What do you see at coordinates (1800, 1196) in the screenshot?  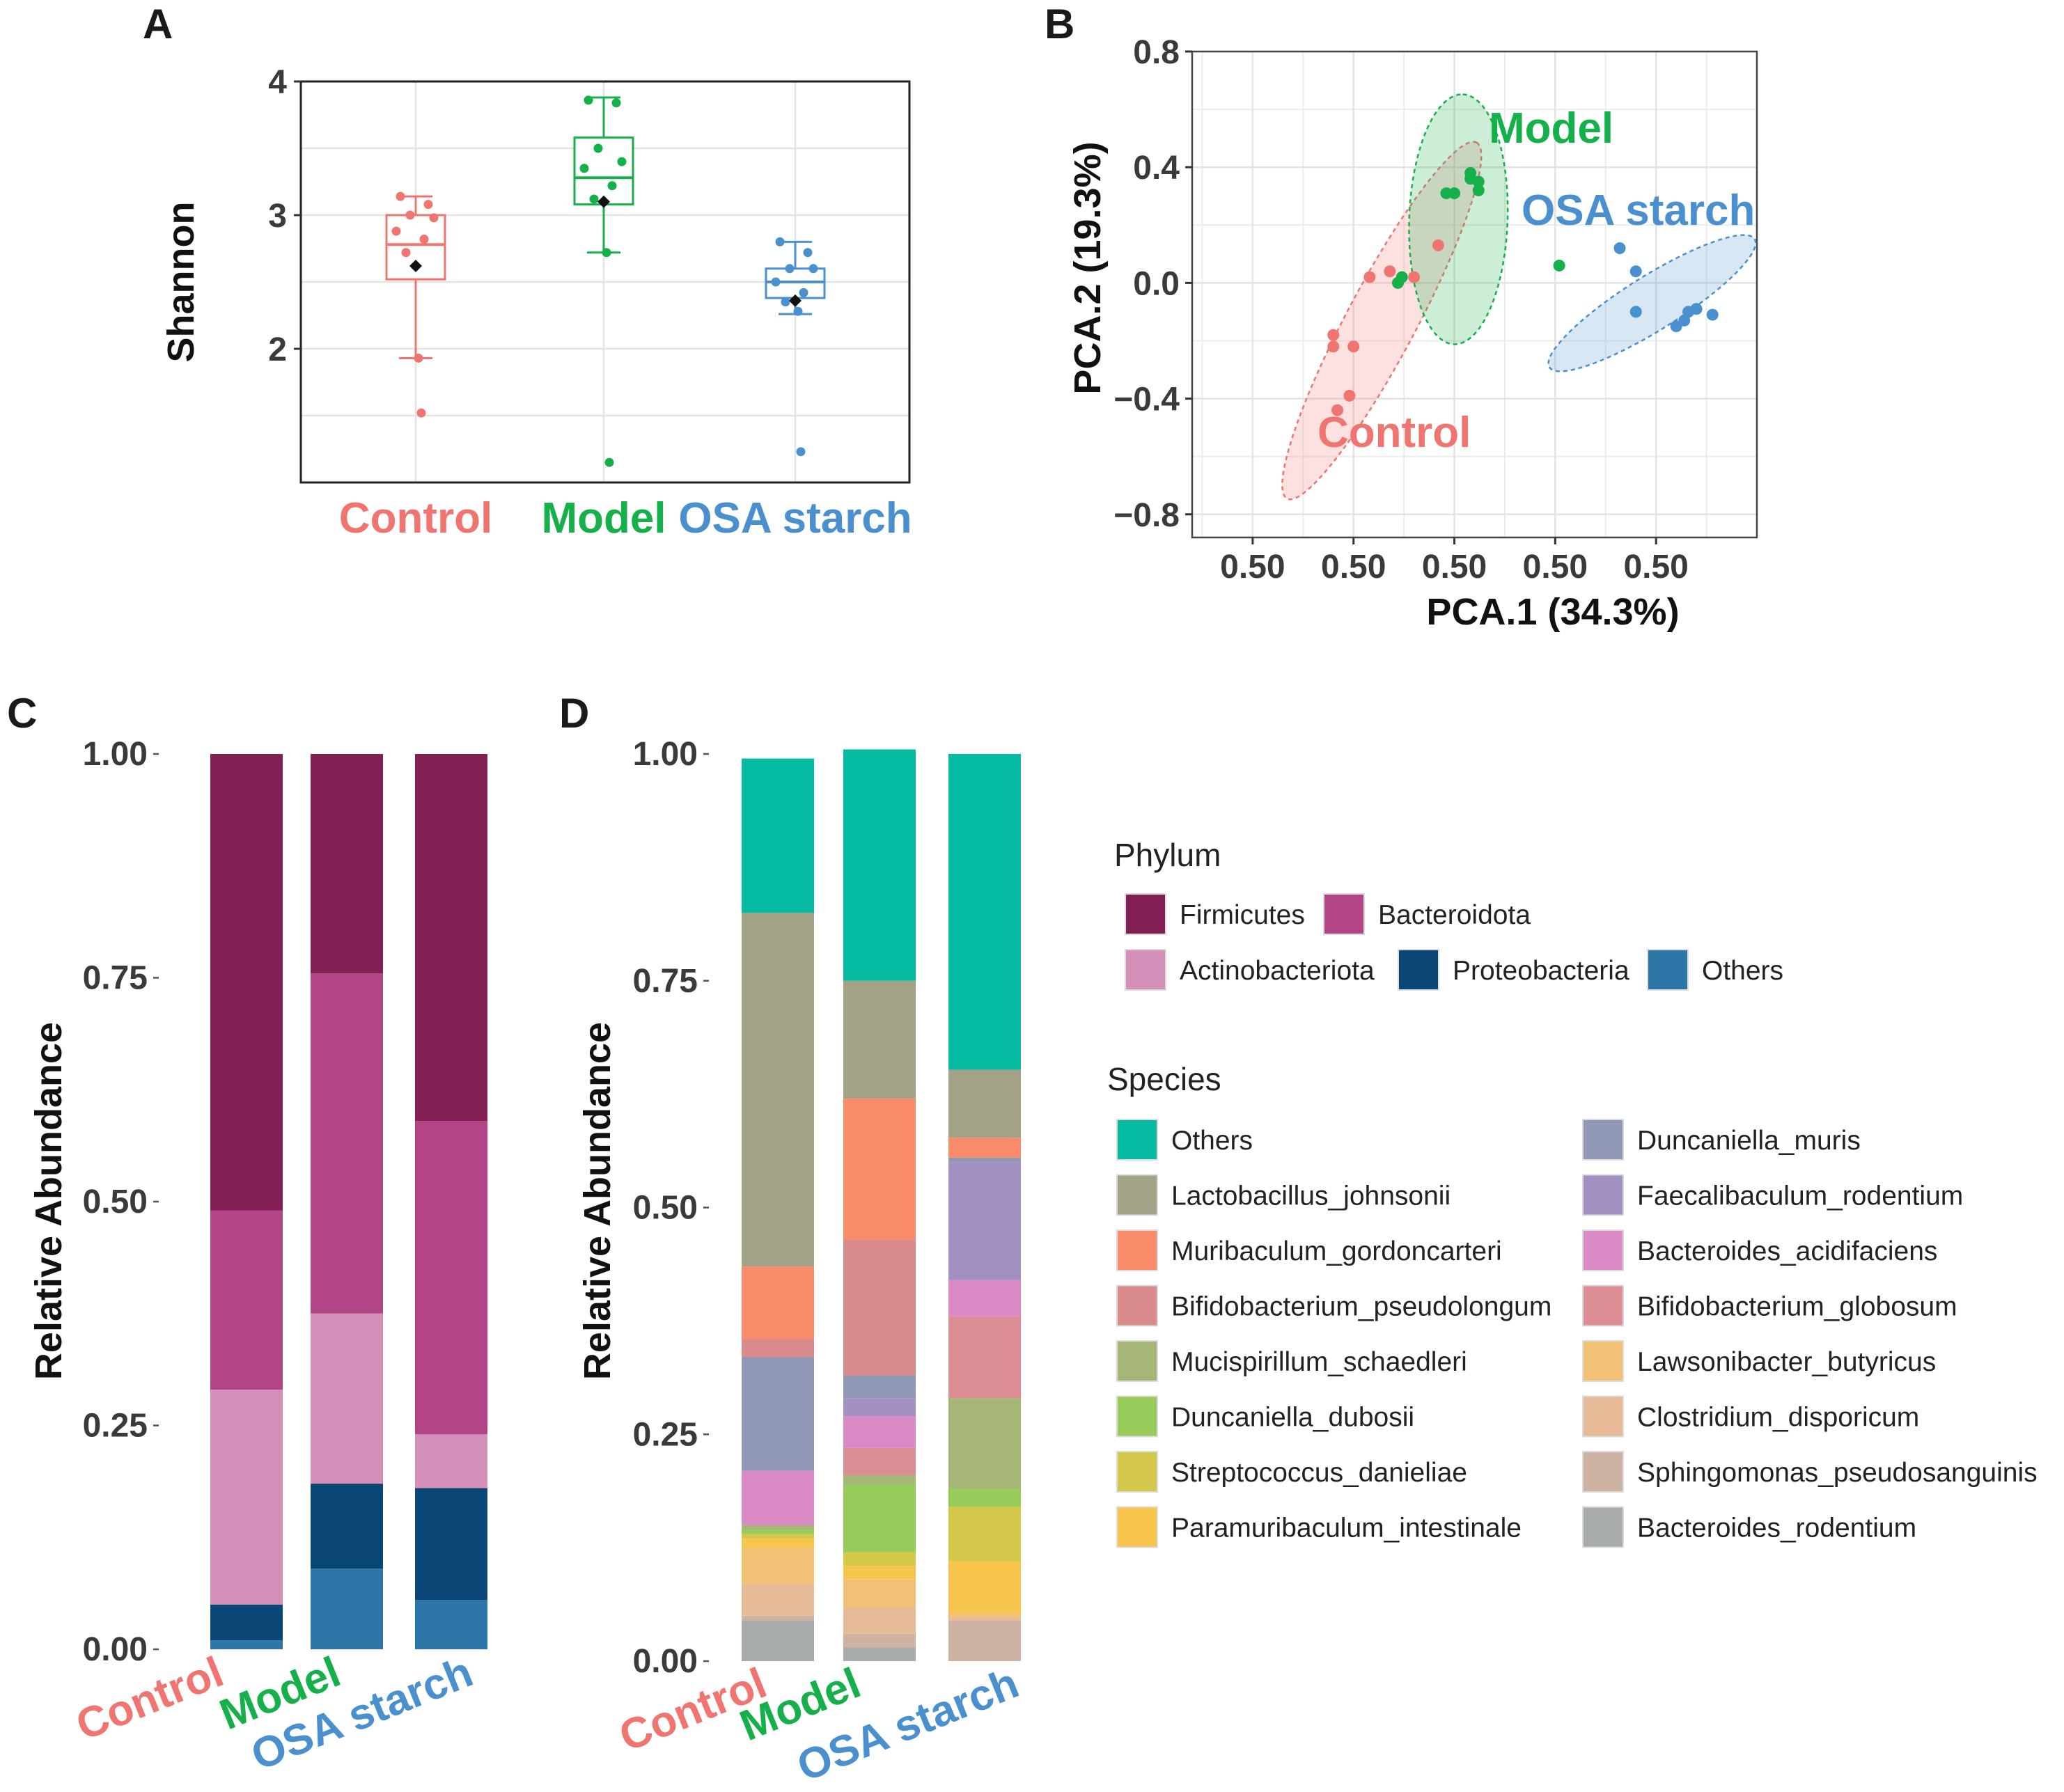 I see `legend-label: Faecalibaculum_rodentium` at bounding box center [1800, 1196].